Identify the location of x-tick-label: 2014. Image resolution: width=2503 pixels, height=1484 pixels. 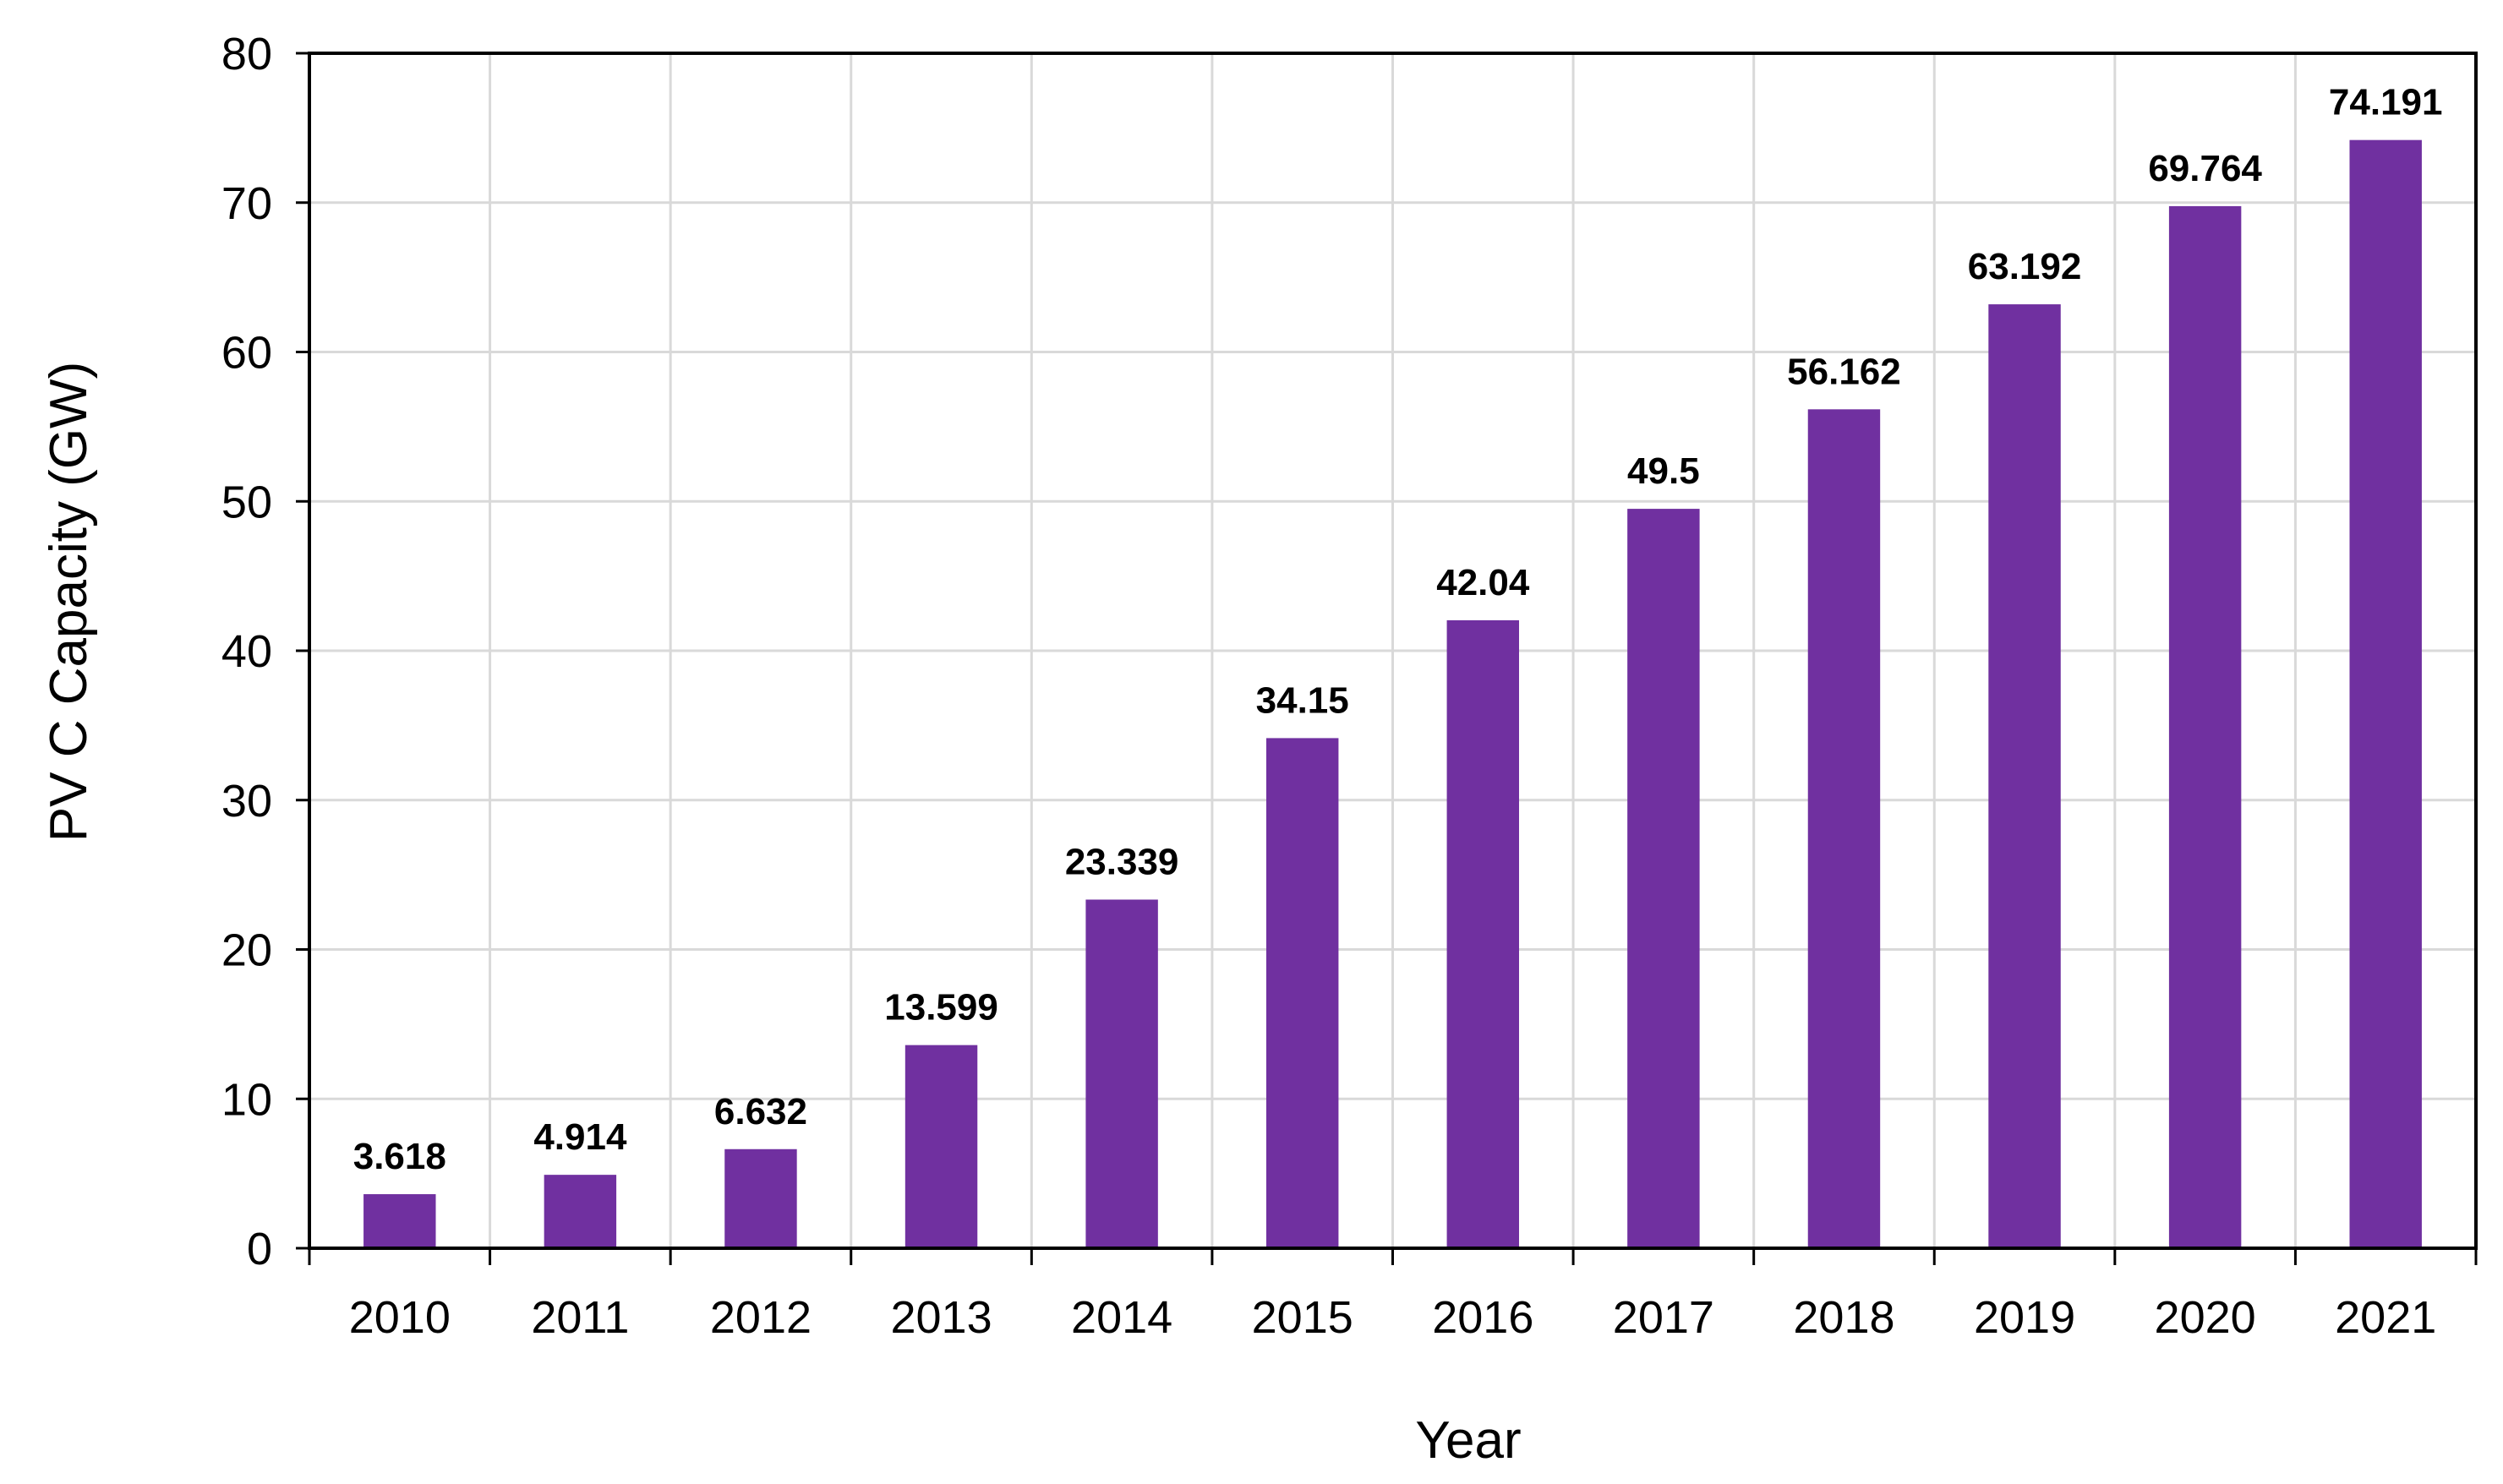
(1121, 1318).